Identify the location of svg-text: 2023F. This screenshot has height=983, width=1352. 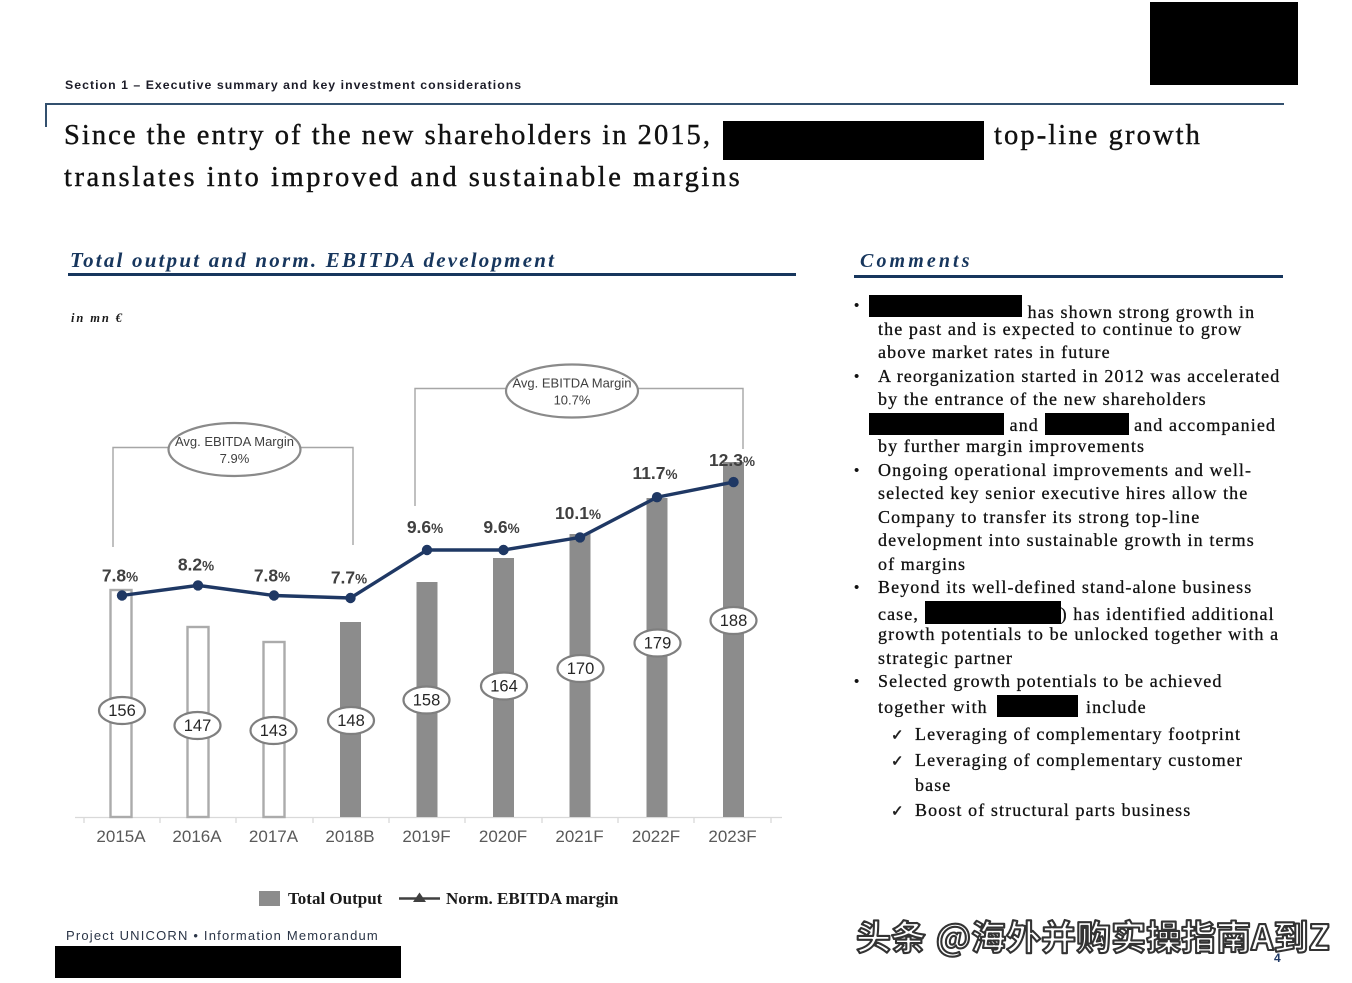
(732, 836).